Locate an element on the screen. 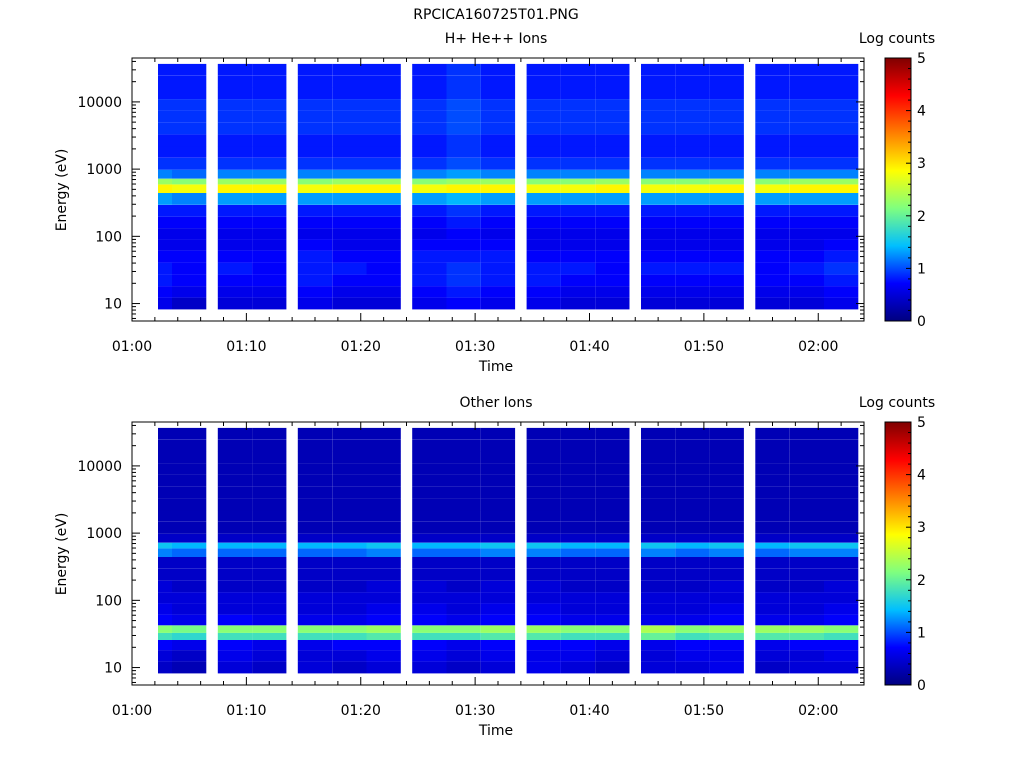  y-tick-label: 10000 is located at coordinates (99, 103).